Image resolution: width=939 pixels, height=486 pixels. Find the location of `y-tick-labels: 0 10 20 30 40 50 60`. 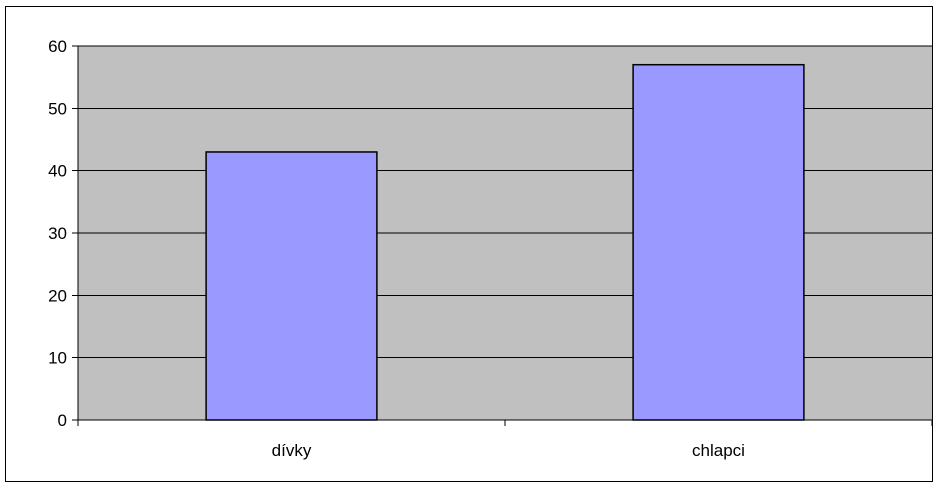

y-tick-labels: 0 10 20 30 40 50 60 is located at coordinates (57, 233).